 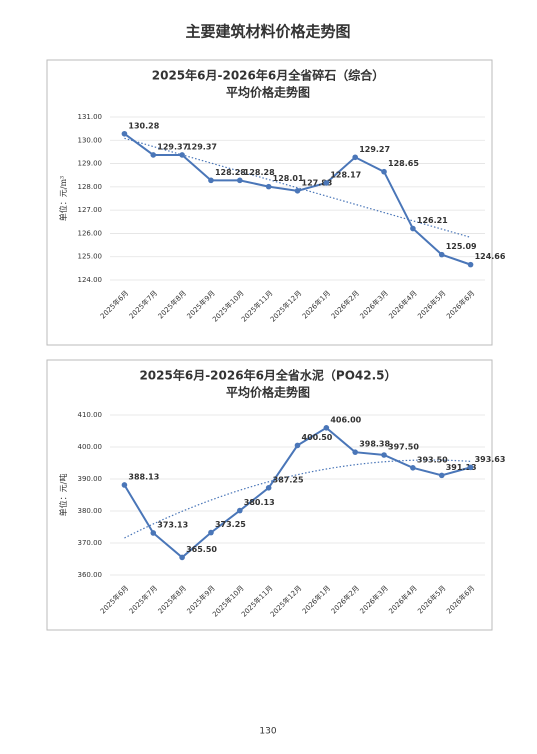 What do you see at coordinates (90, 210) in the screenshot?
I see `y-tick-label: 127.00` at bounding box center [90, 210].